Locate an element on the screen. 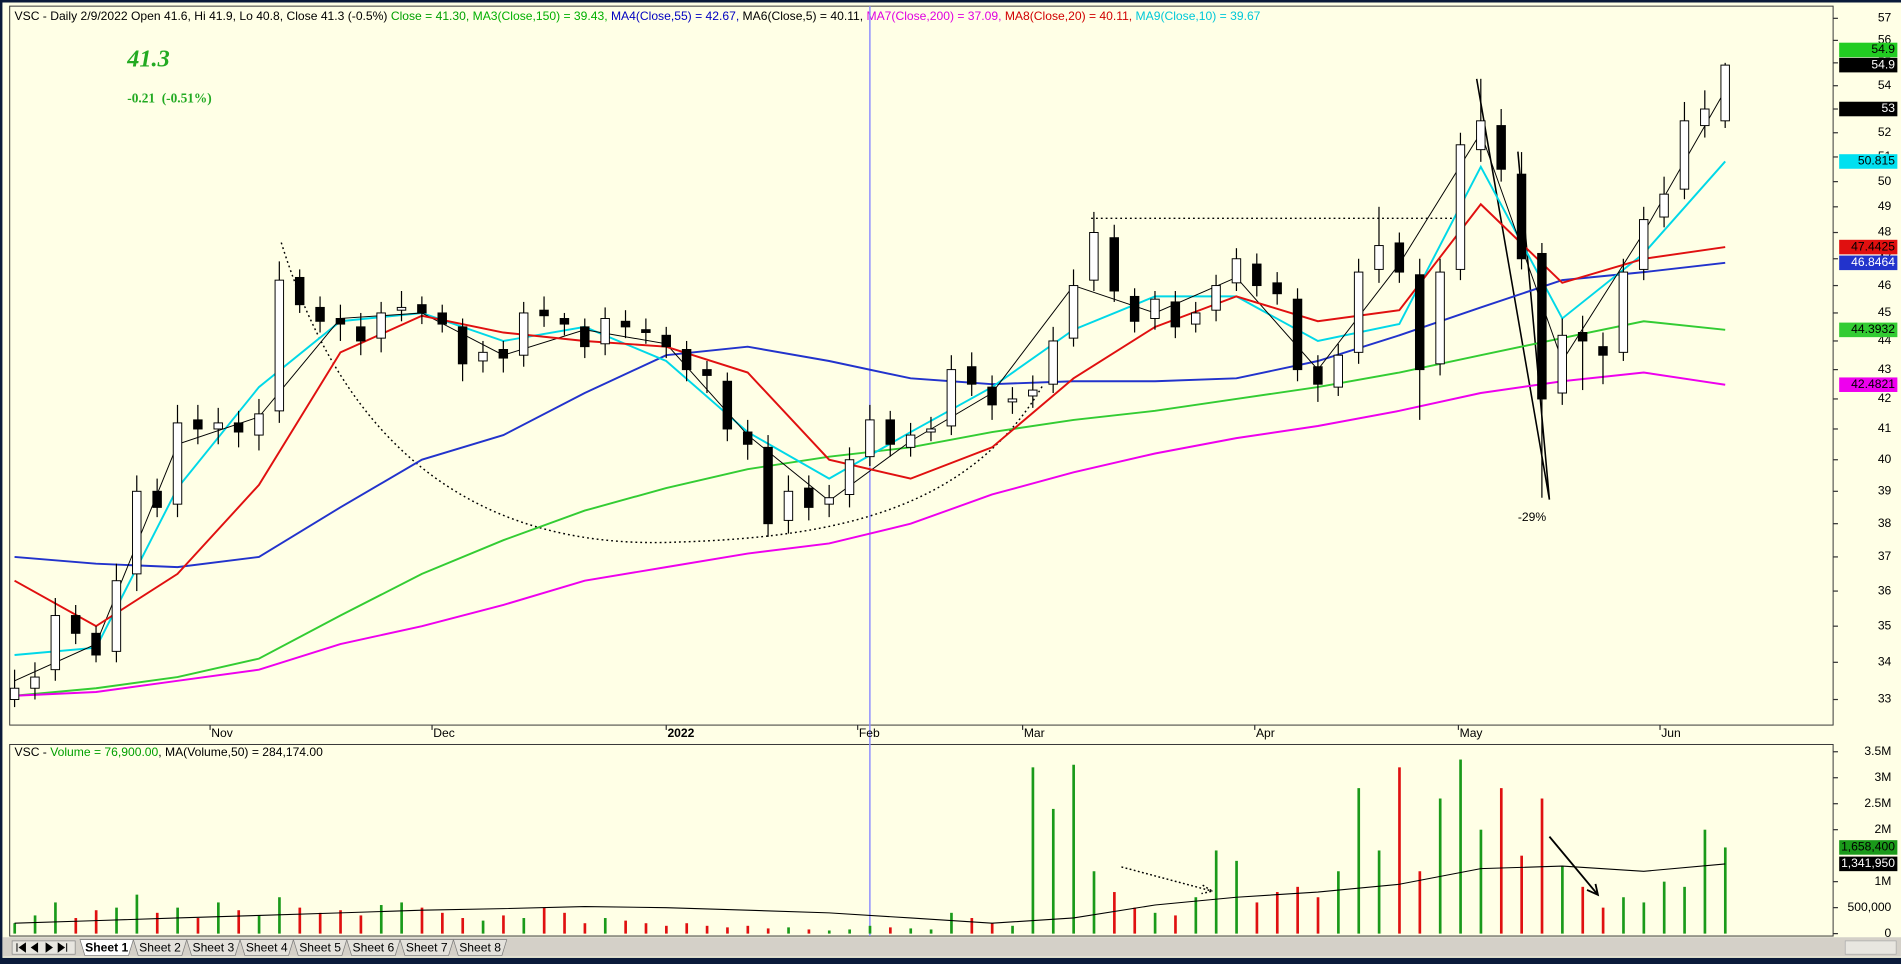 The width and height of the screenshot is (1901, 964). sheet-tab: Sheet 5 is located at coordinates (320, 947).